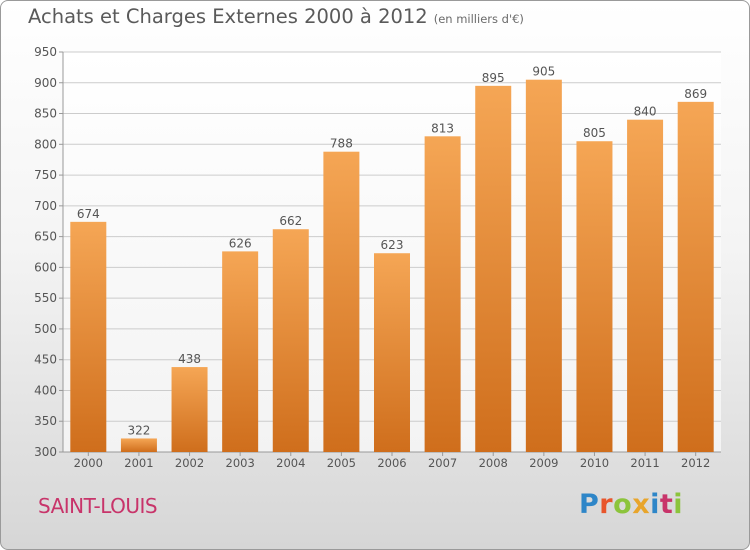 This screenshot has width=750, height=550. I want to click on proxiti-logo: Proxiti, so click(631, 504).